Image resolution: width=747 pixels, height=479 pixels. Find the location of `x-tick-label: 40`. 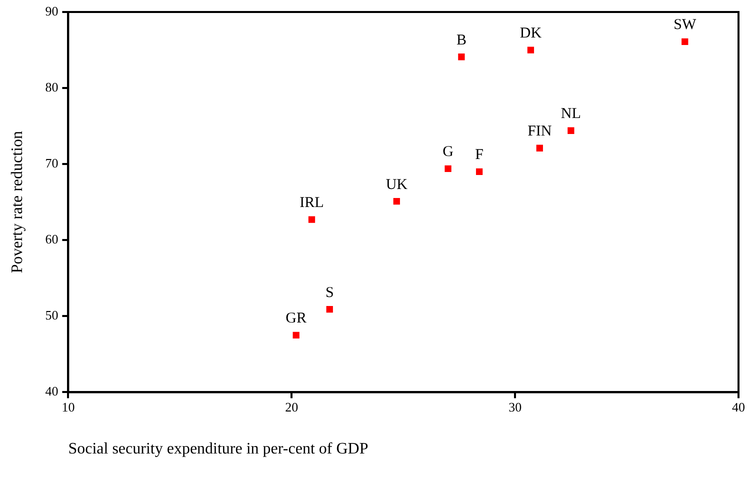

x-tick-label: 40 is located at coordinates (738, 406).